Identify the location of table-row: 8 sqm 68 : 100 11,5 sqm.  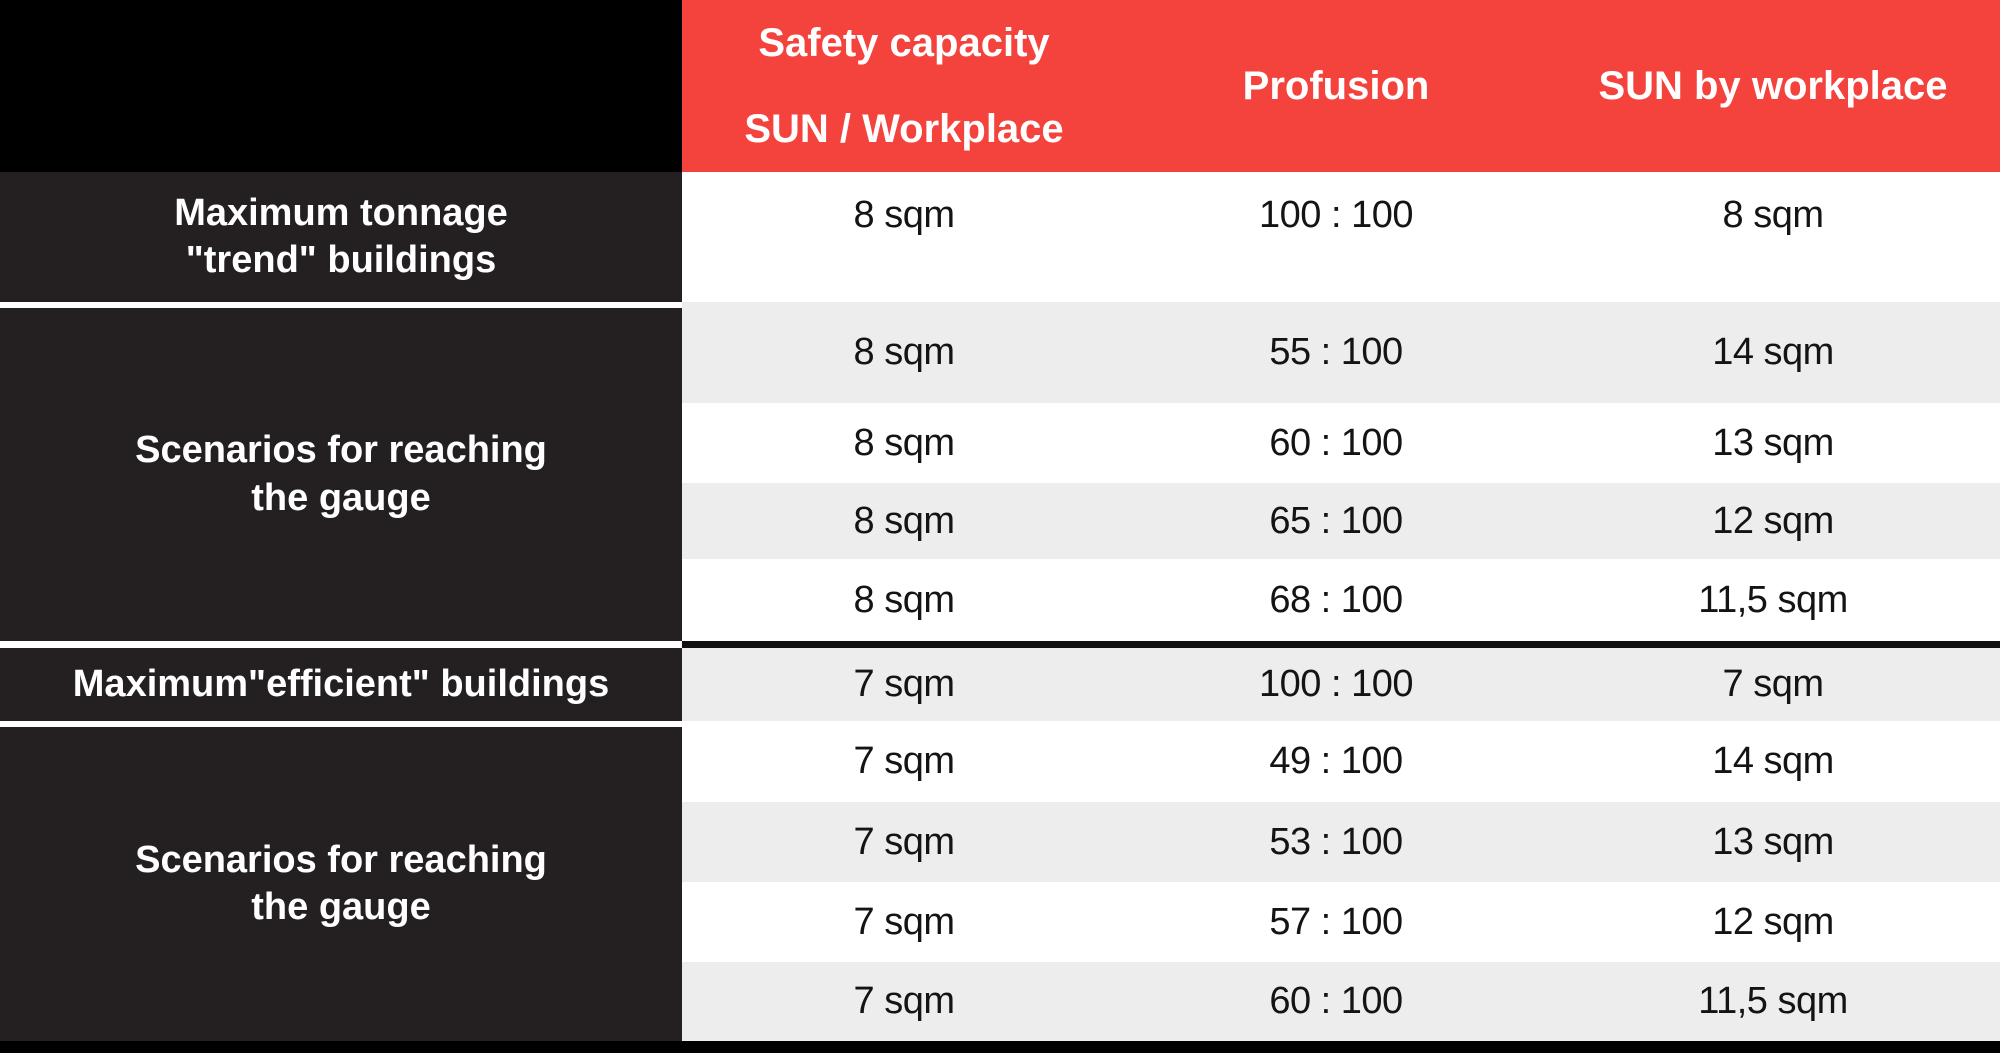
(1341, 600).